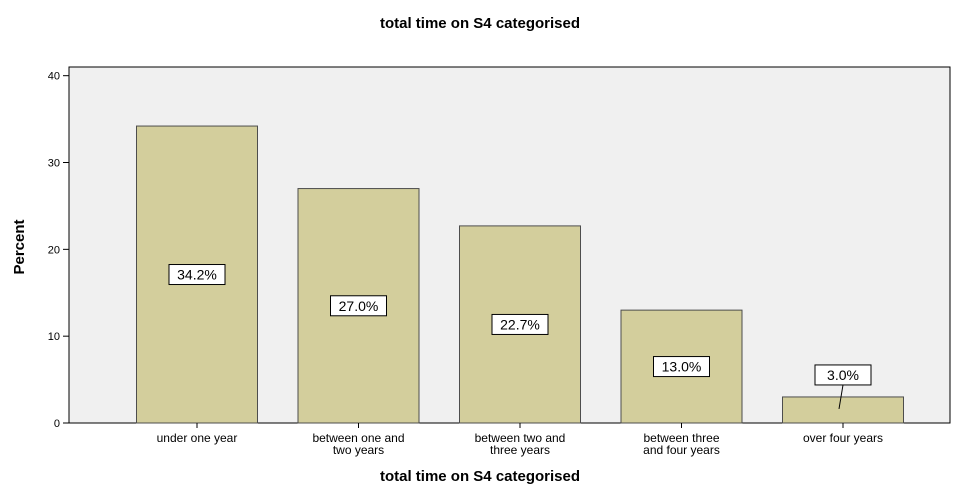 The height and width of the screenshot is (484, 957). I want to click on y-axis: 0 10 20 30 40, so click(58, 250).